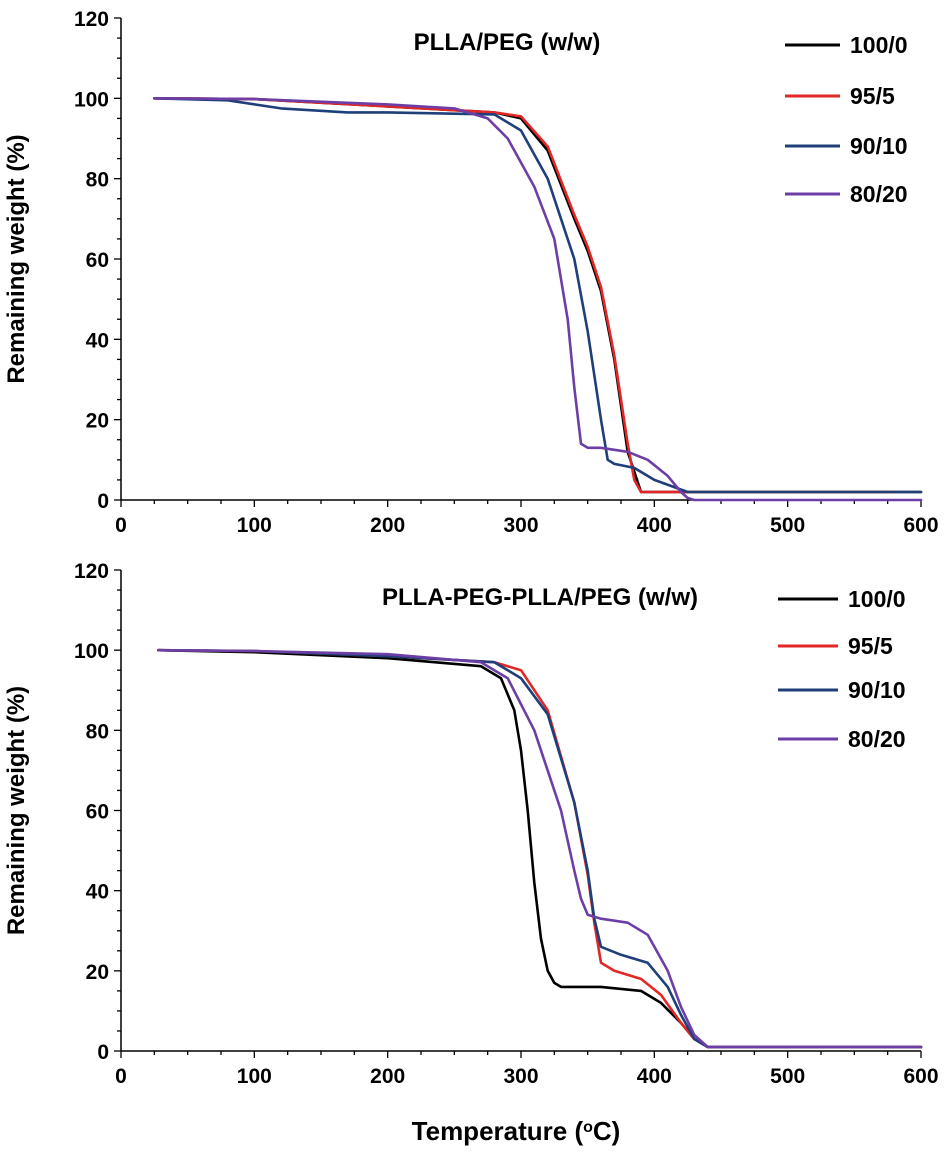 The width and height of the screenshot is (950, 1152). Describe the element at coordinates (516, 1131) in the screenshot. I see `x-axis-label: Temperature (oC)` at that location.